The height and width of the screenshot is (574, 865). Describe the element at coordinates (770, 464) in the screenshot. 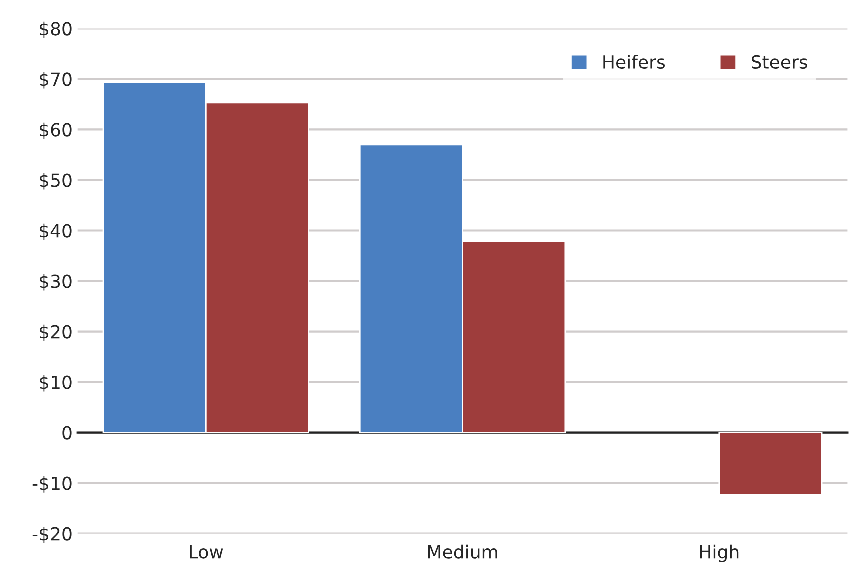

I see `bar` at that location.